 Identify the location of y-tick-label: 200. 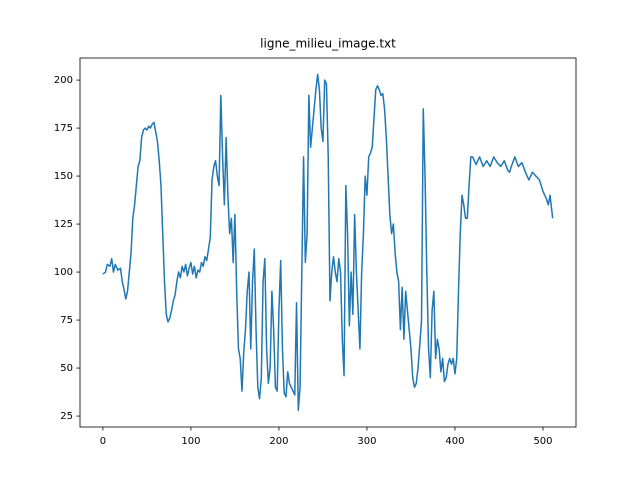
(63, 80).